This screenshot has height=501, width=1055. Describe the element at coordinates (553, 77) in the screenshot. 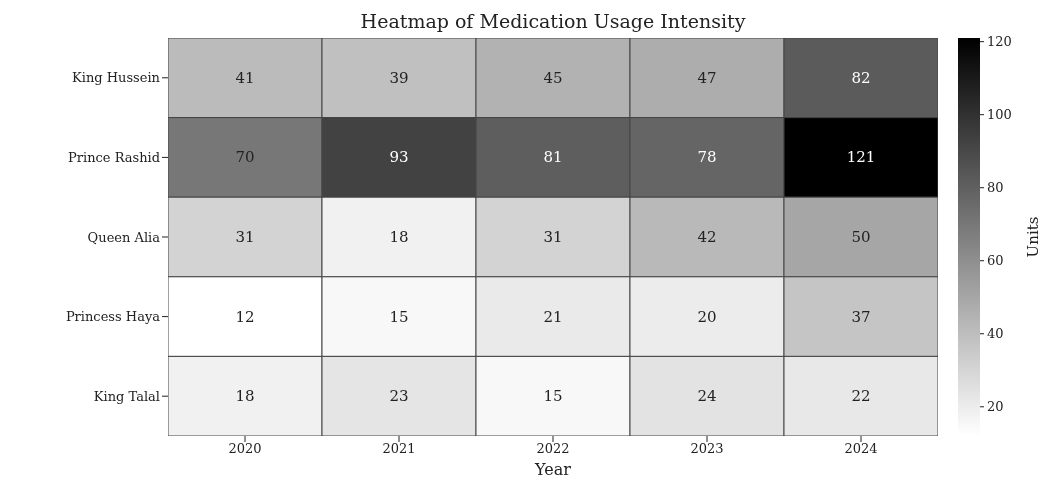

I see `data-label: 45` at that location.